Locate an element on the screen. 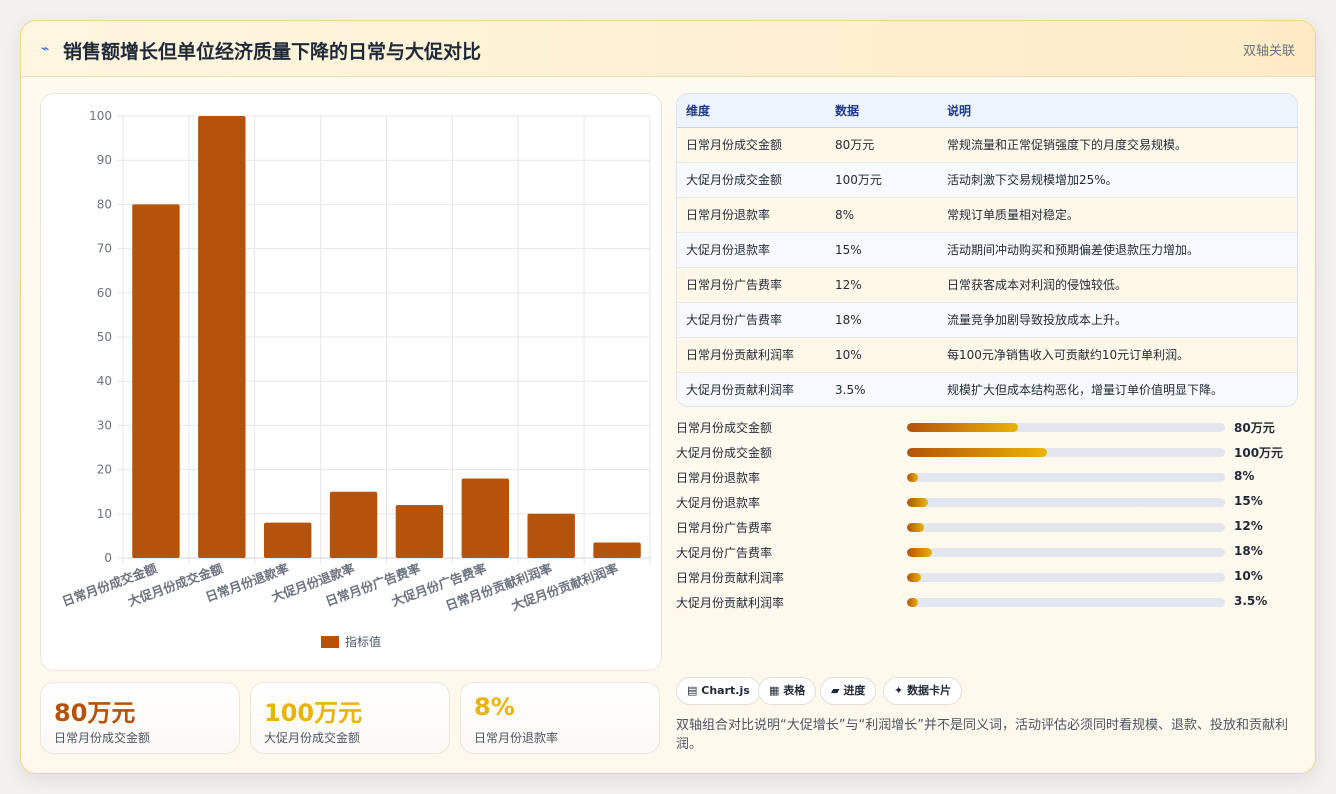 The image size is (1336, 794). y-tick-label: 90 is located at coordinates (104, 160).